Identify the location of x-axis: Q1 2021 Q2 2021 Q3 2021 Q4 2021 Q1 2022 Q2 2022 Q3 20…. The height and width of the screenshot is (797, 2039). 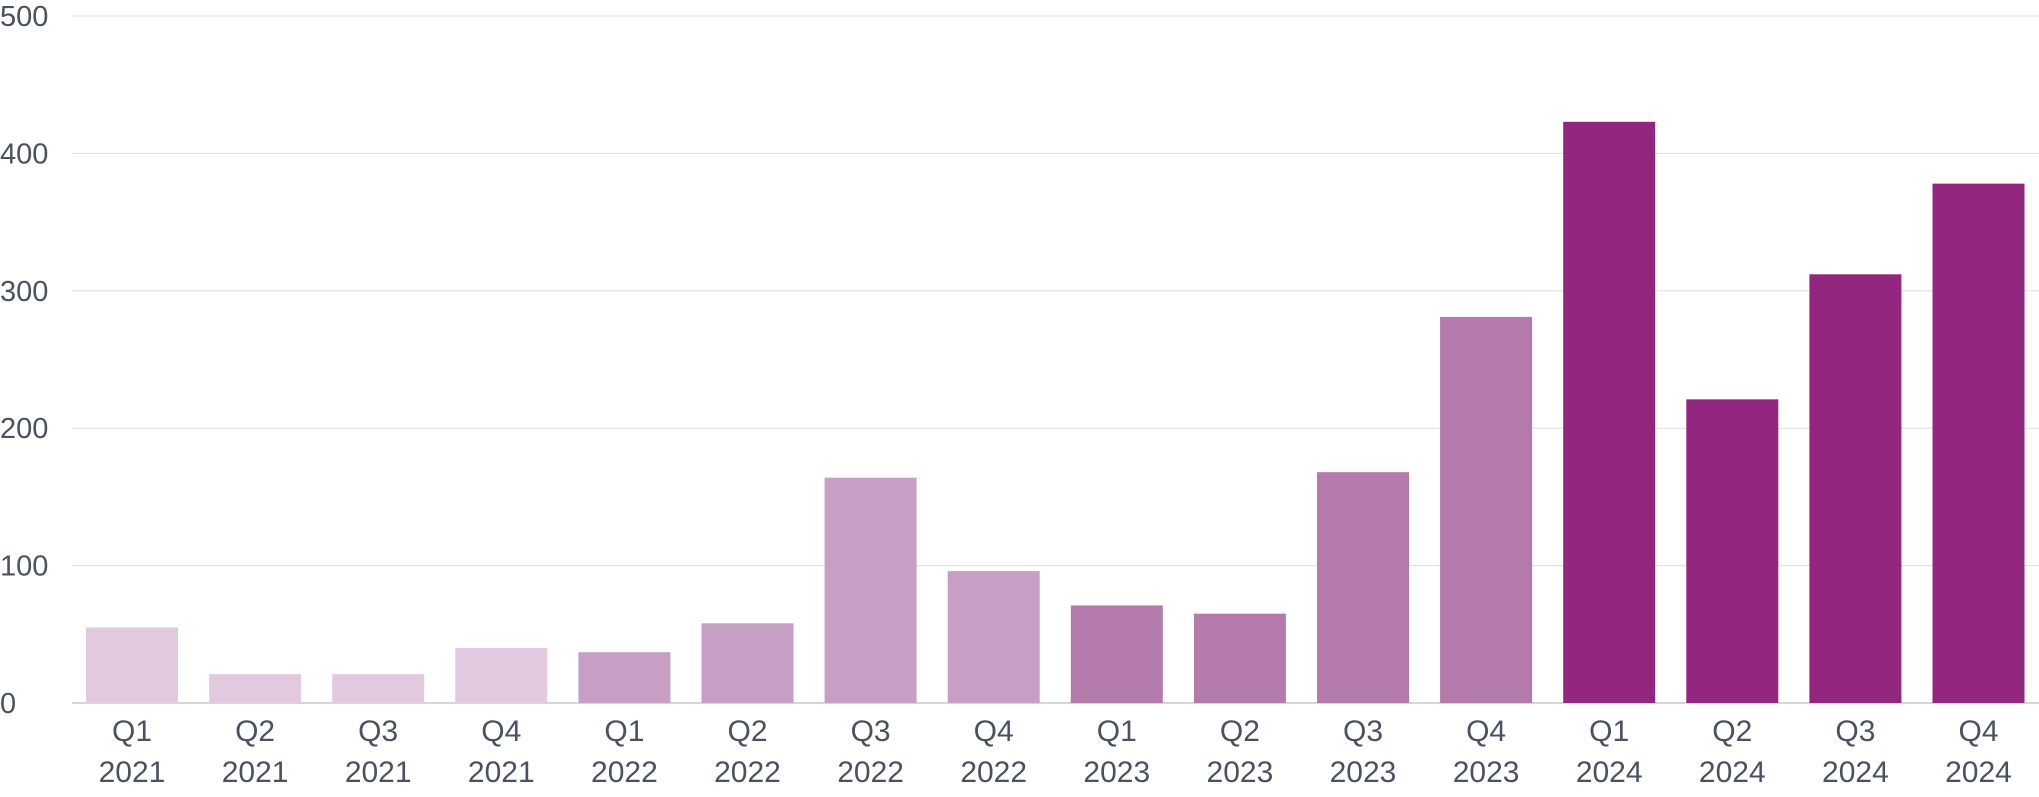
(1055, 752).